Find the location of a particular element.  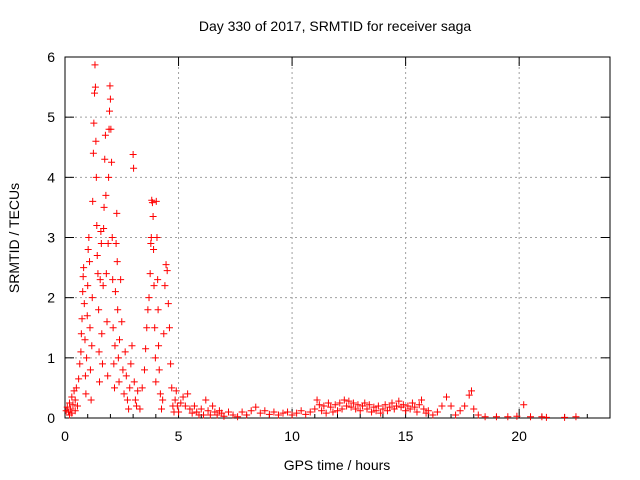

x-axis-label: GPS time / hours is located at coordinates (337, 465).